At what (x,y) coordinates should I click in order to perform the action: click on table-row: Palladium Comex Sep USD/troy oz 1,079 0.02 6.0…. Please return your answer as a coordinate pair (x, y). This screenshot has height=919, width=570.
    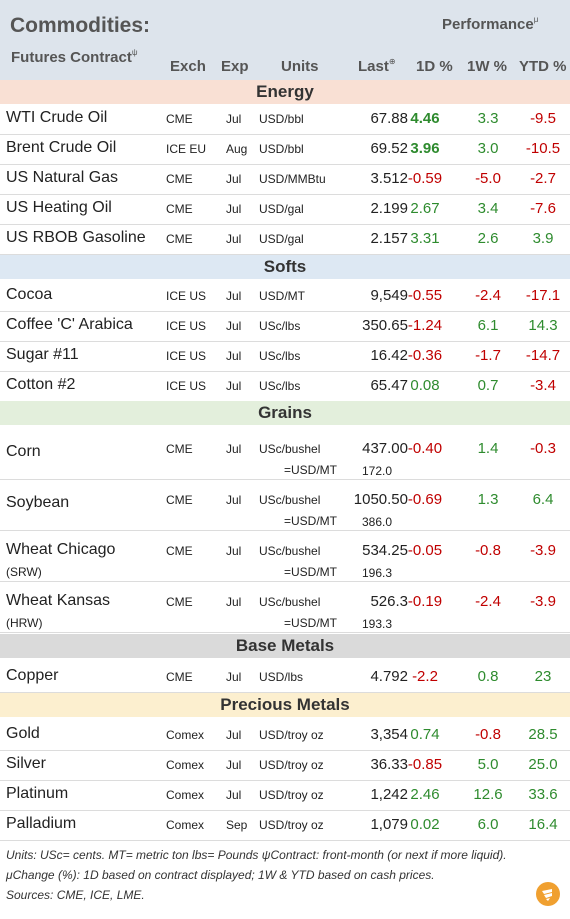
    Looking at the image, I should click on (285, 825).